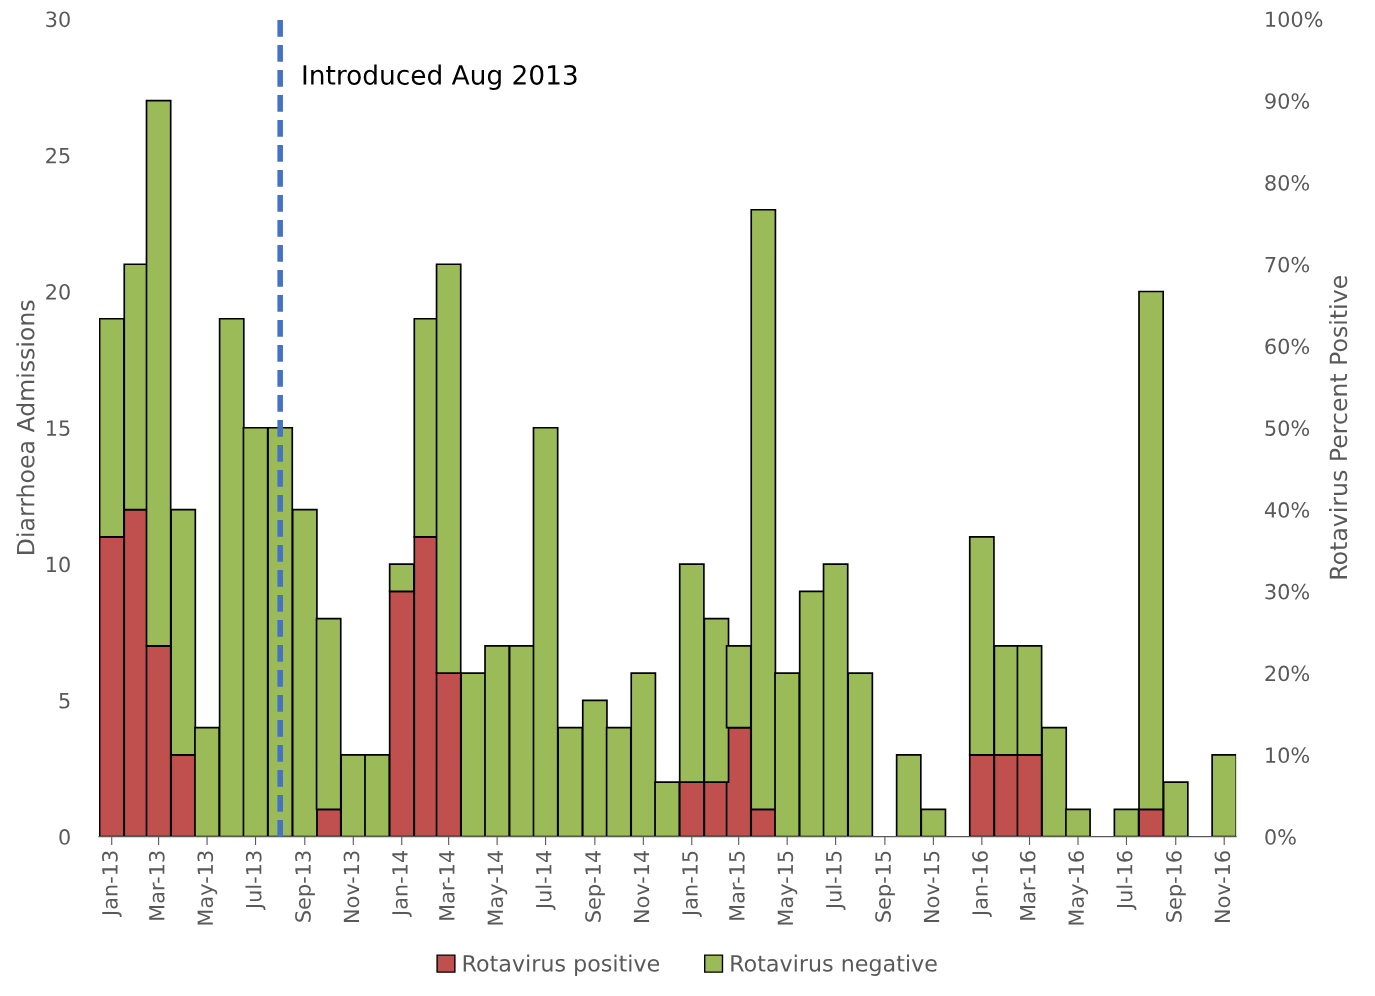  What do you see at coordinates (351, 886) in the screenshot?
I see `x-tick-label: Nov-13` at bounding box center [351, 886].